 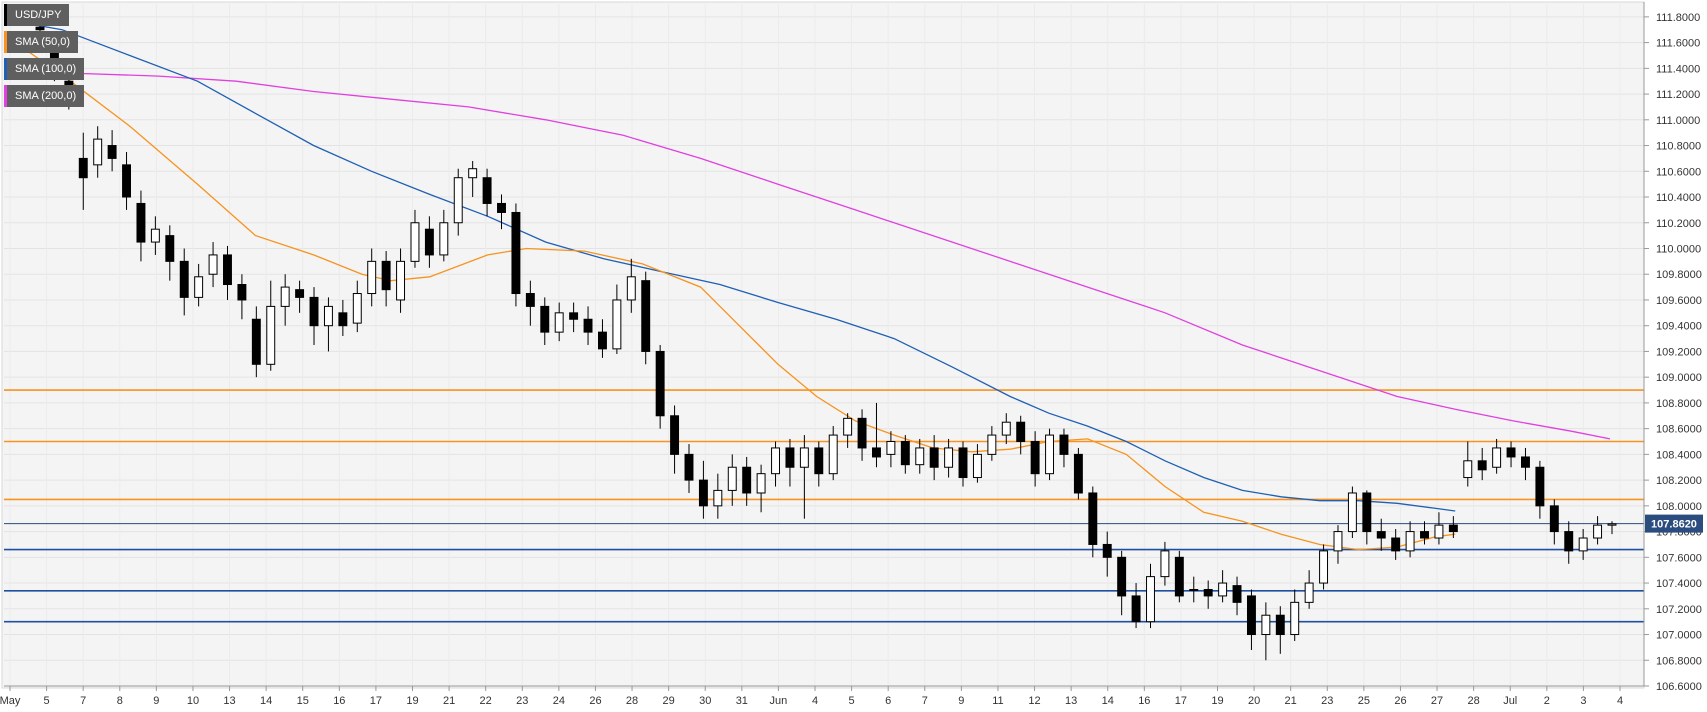 What do you see at coordinates (1678, 172) in the screenshot?
I see `y-tick-label: 110.6000` at bounding box center [1678, 172].